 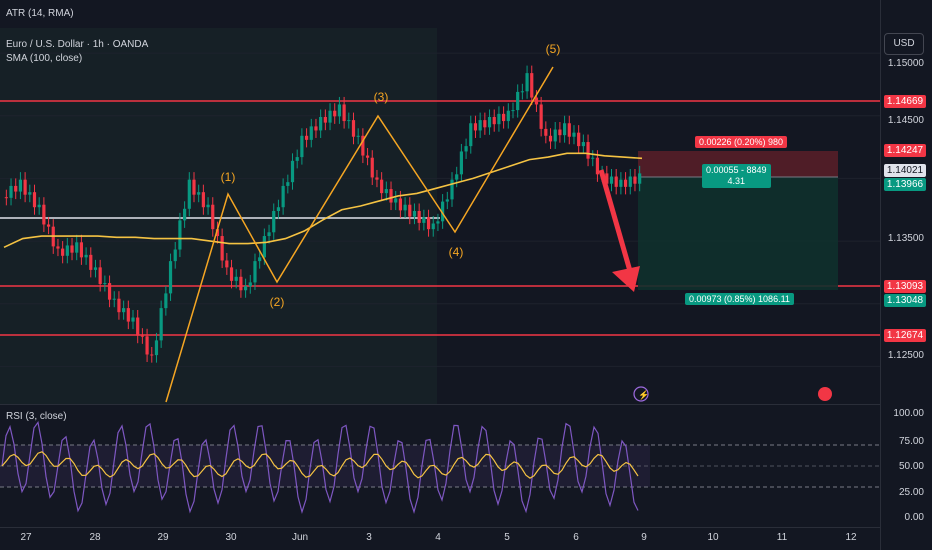 What do you see at coordinates (323, 200) in the screenshot?
I see `sma-line` at bounding box center [323, 200].